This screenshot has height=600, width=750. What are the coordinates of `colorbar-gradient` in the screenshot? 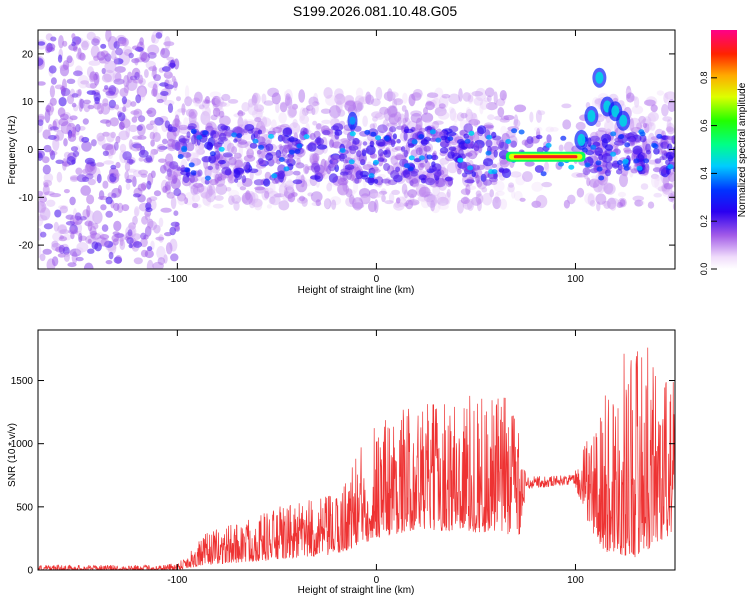 It's located at (724, 149).